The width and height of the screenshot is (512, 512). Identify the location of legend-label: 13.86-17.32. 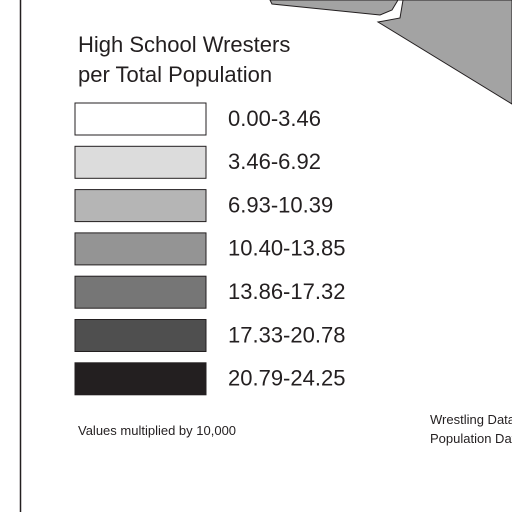
(286, 291).